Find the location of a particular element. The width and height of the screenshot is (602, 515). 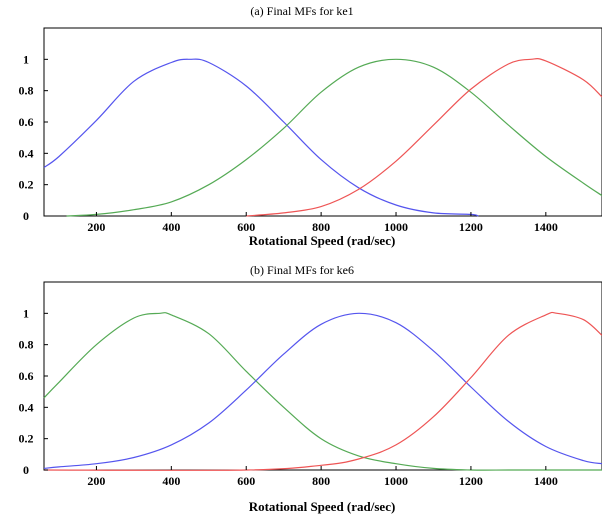

x-ticks-b: 200 400 600 800 1000 1200 1400 is located at coordinates (322, 477).